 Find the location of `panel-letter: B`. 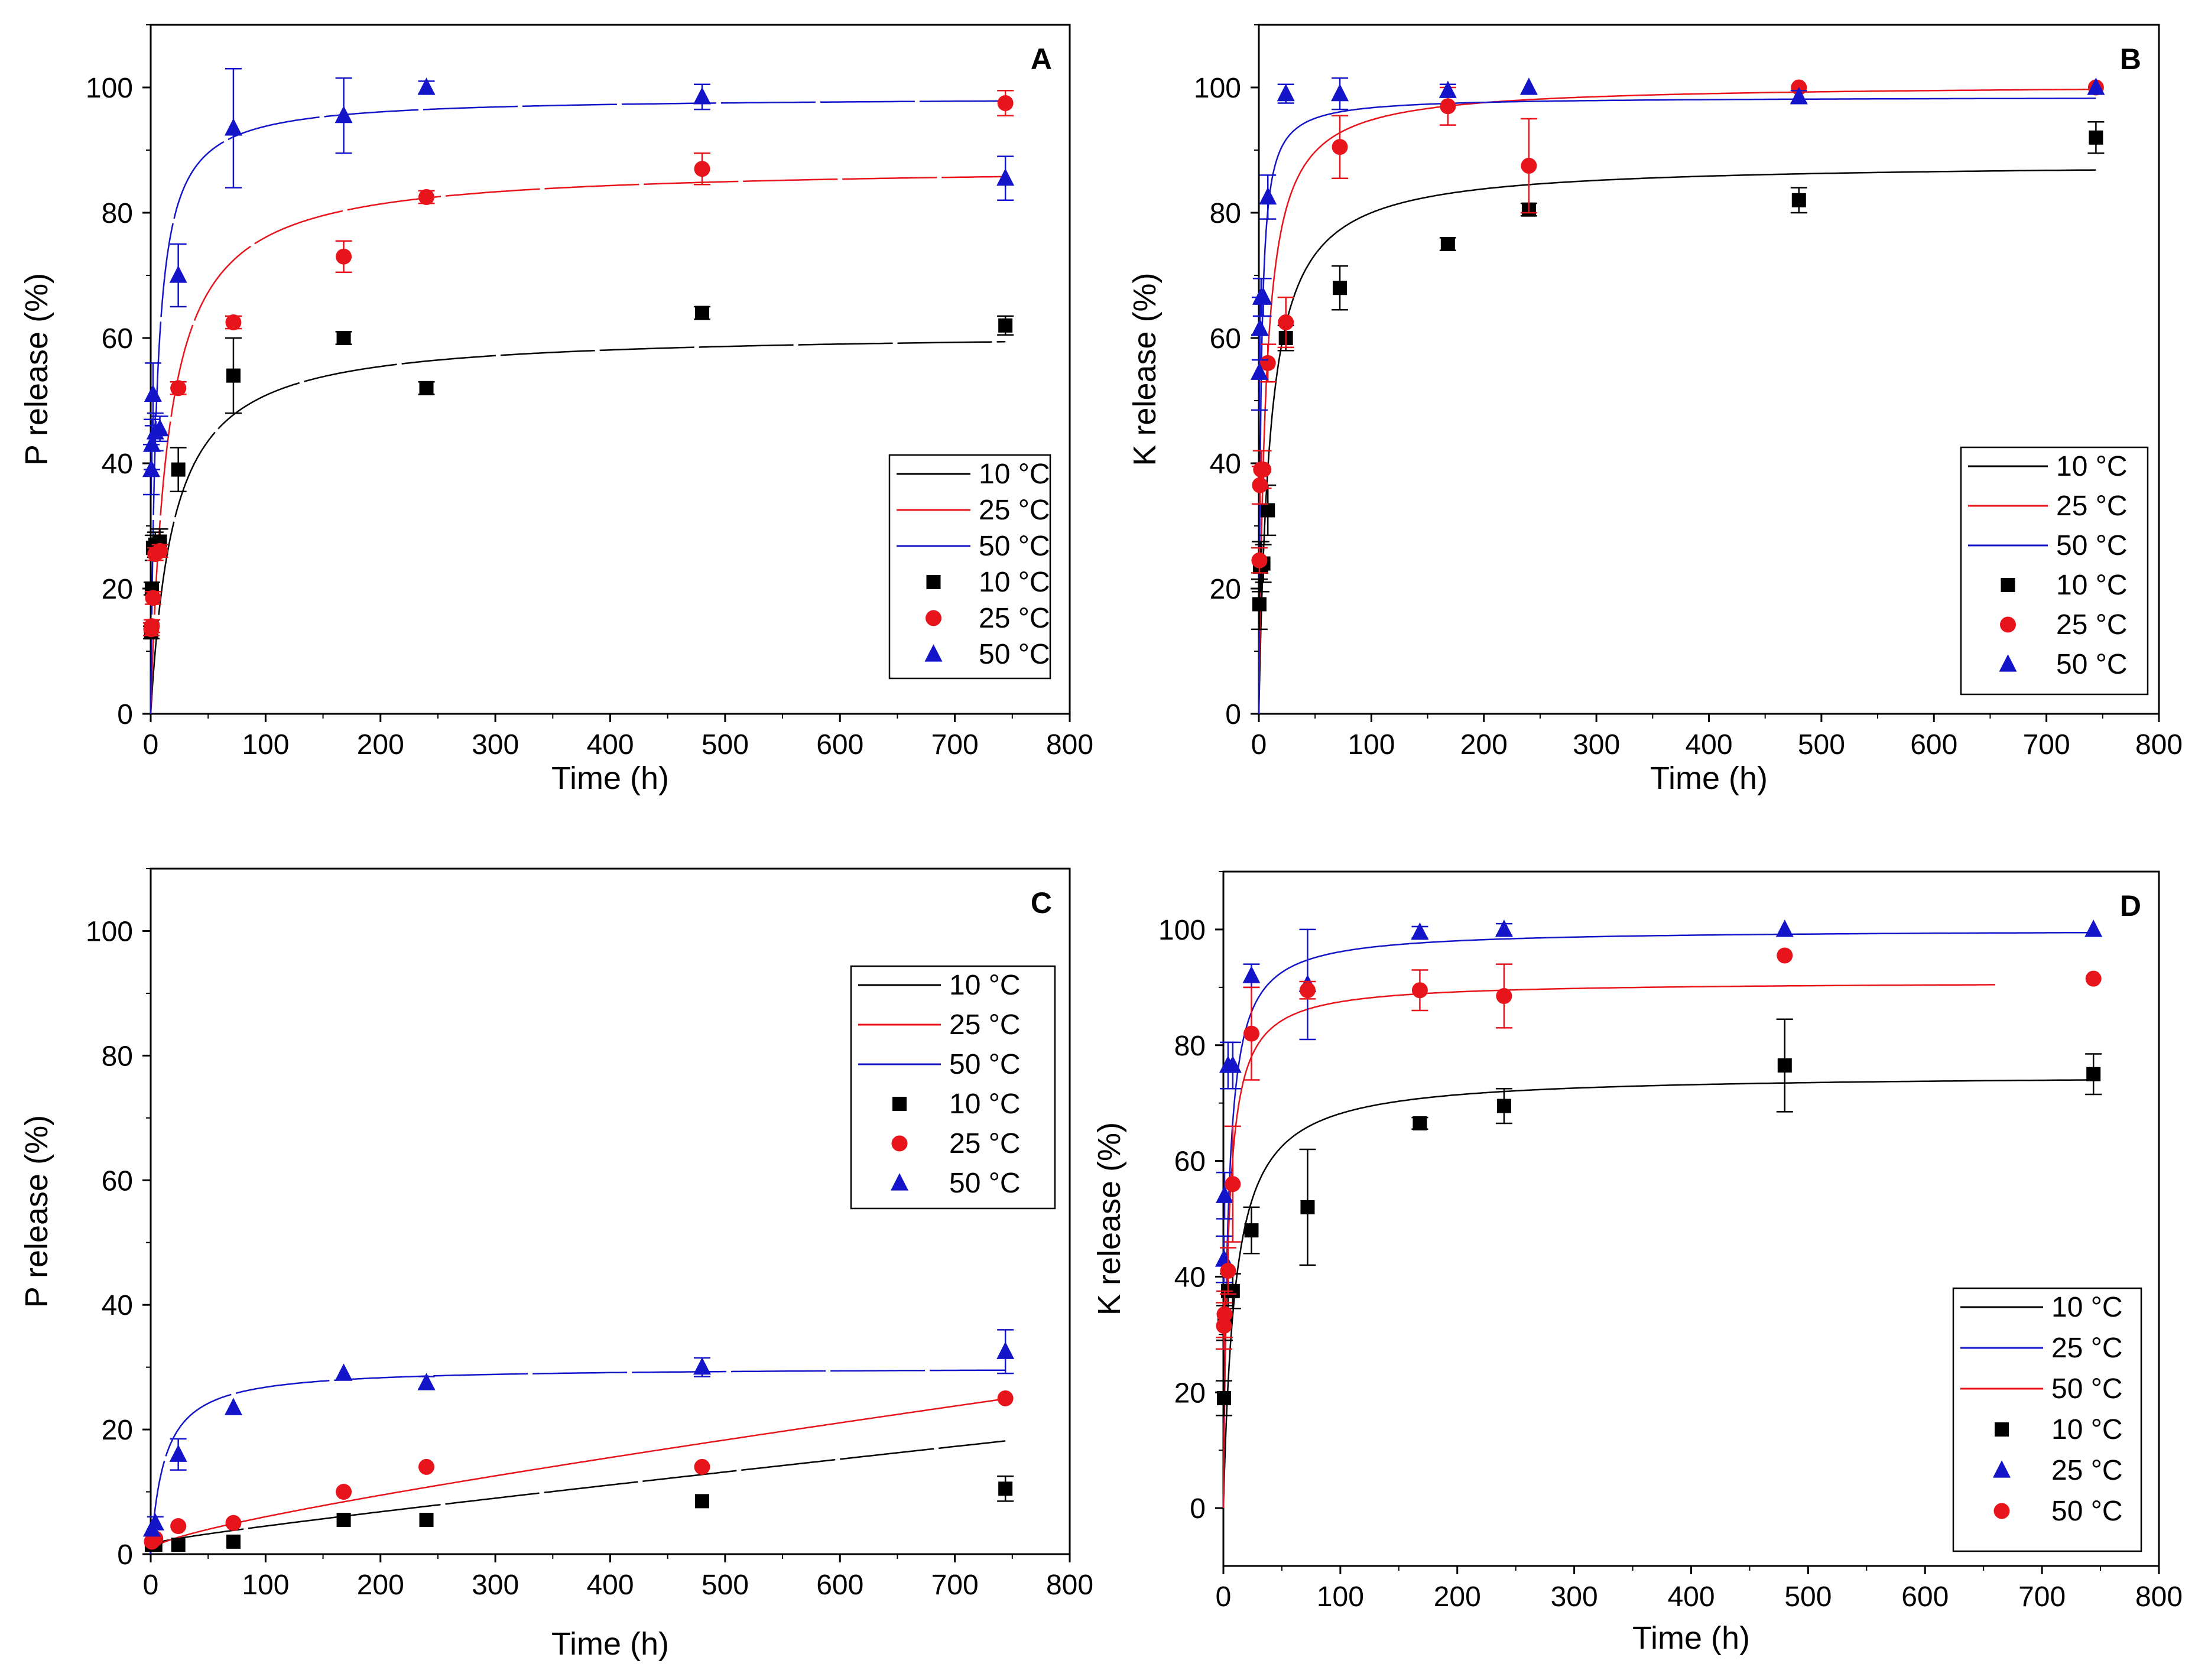

panel-letter: B is located at coordinates (2130, 59).